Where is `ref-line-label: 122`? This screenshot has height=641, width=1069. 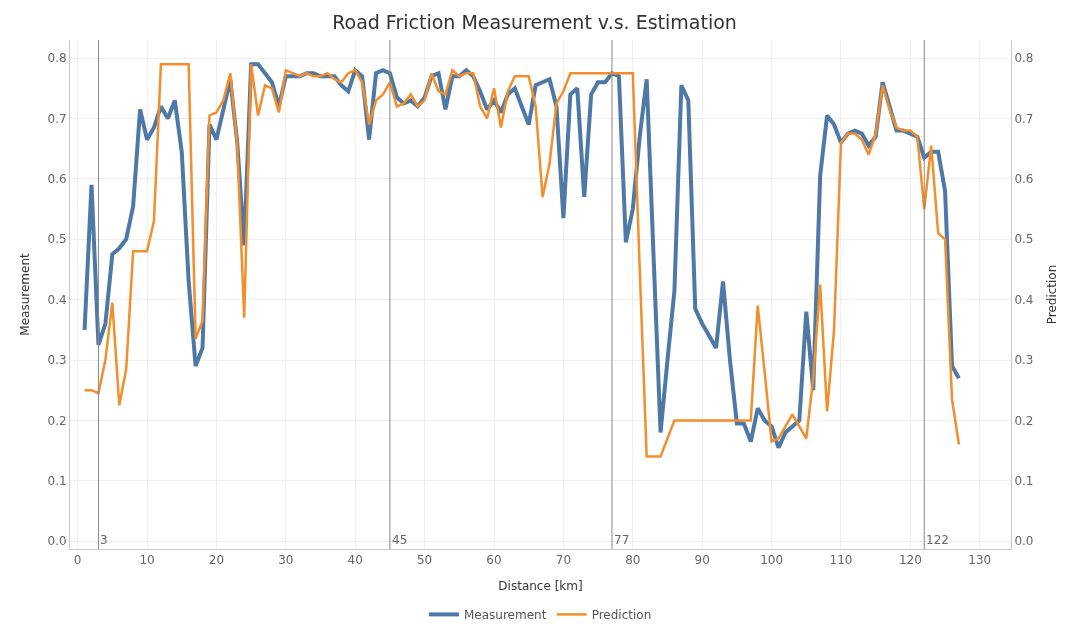 ref-line-label: 122 is located at coordinates (937, 540).